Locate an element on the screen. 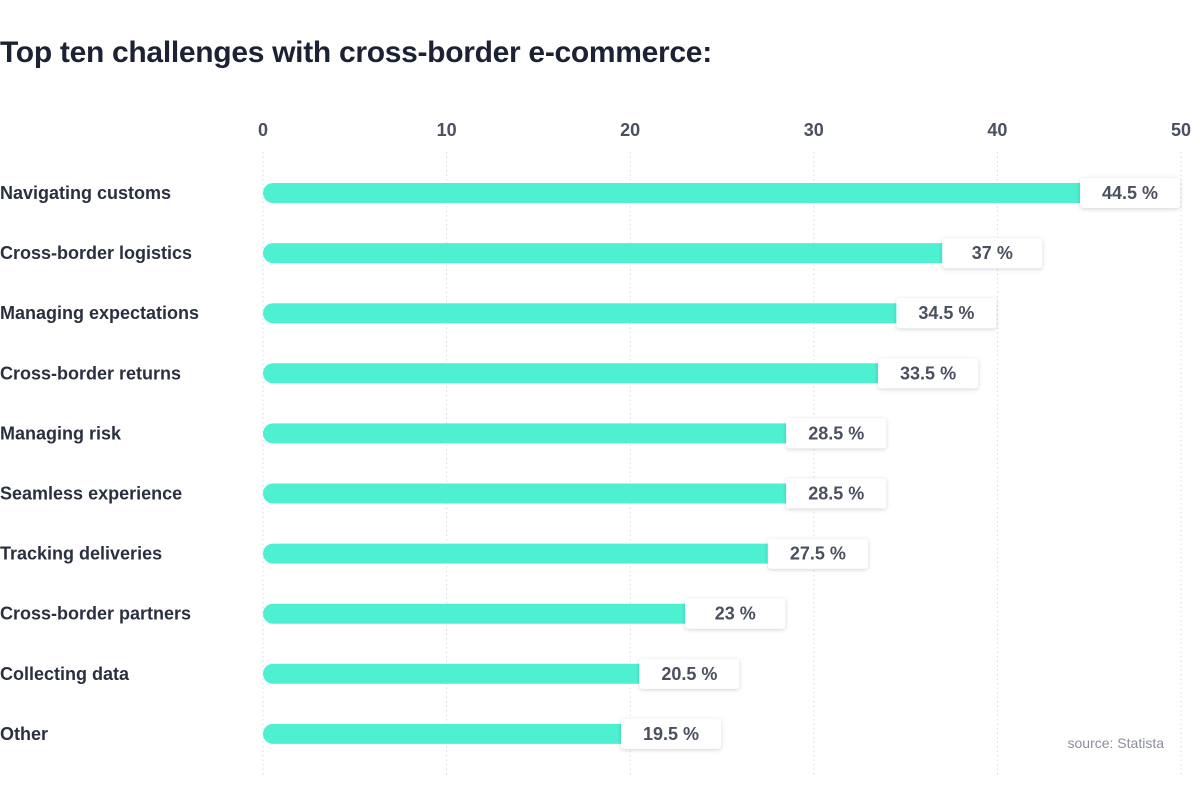 The image size is (1200, 800). category-label: Managing expectations is located at coordinates (99, 313).